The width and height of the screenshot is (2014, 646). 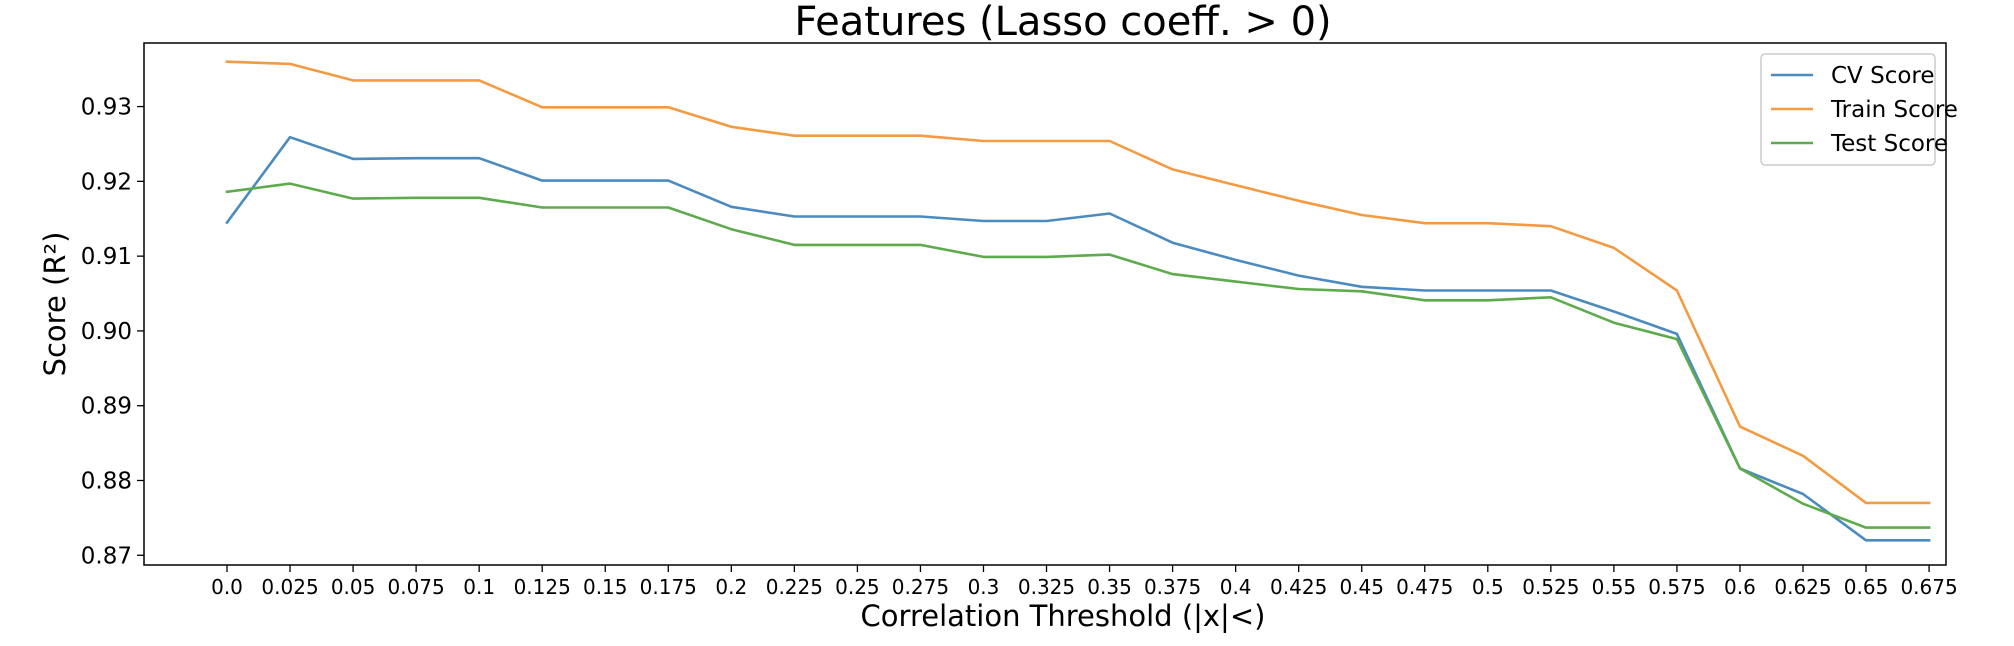 What do you see at coordinates (1062, 22) in the screenshot?
I see `chart-title: Features (Lasso coeff. > 0)` at bounding box center [1062, 22].